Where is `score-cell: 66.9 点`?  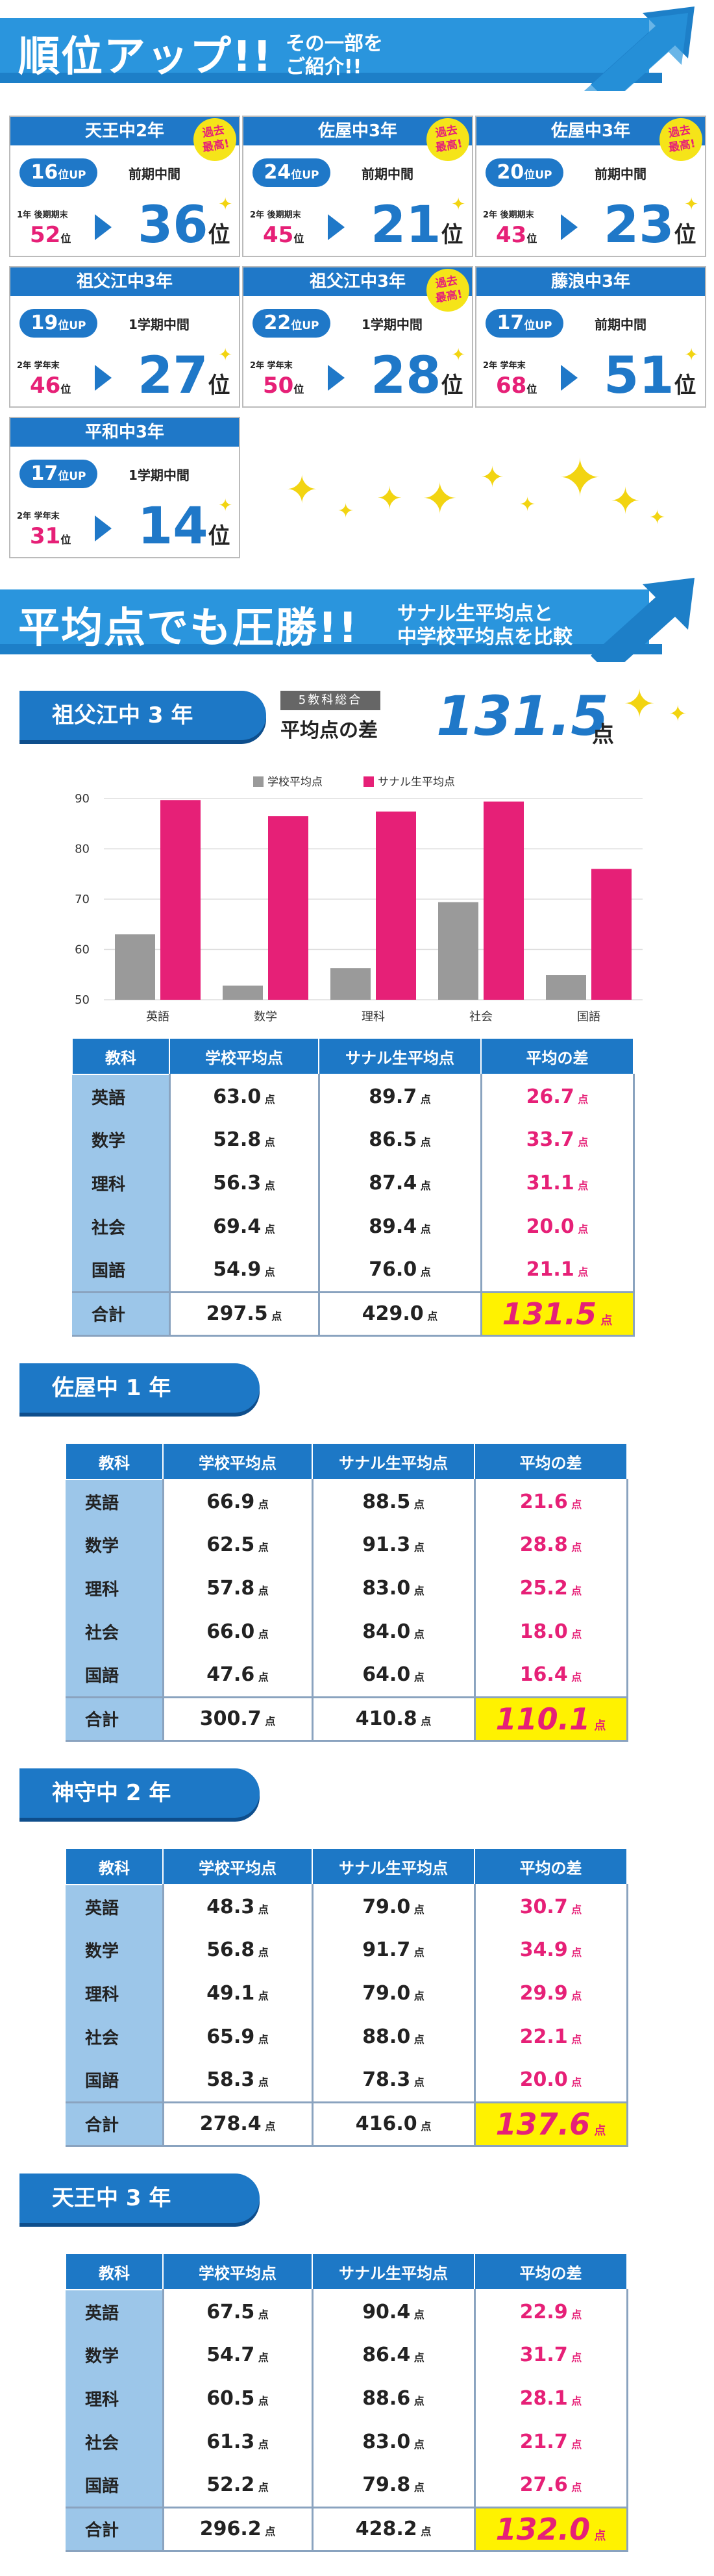
score-cell: 66.9 点 is located at coordinates (238, 1501).